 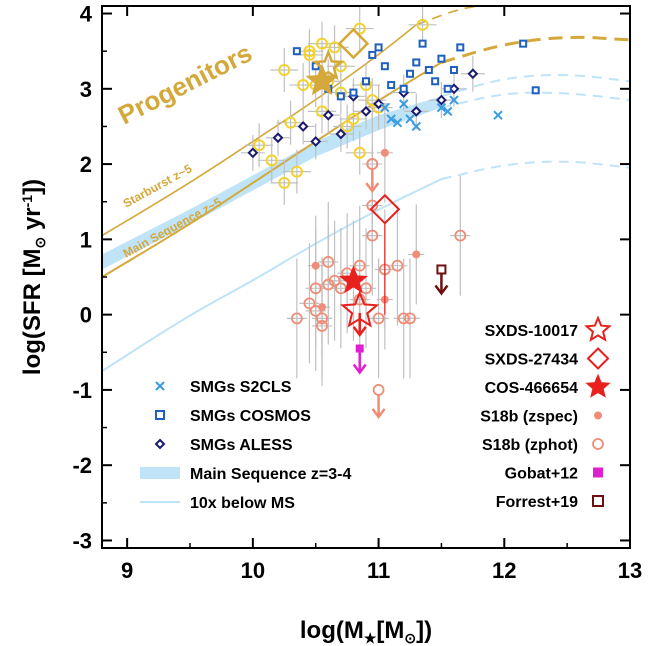 I want to click on y-tick-label: 0, so click(x=86, y=315).